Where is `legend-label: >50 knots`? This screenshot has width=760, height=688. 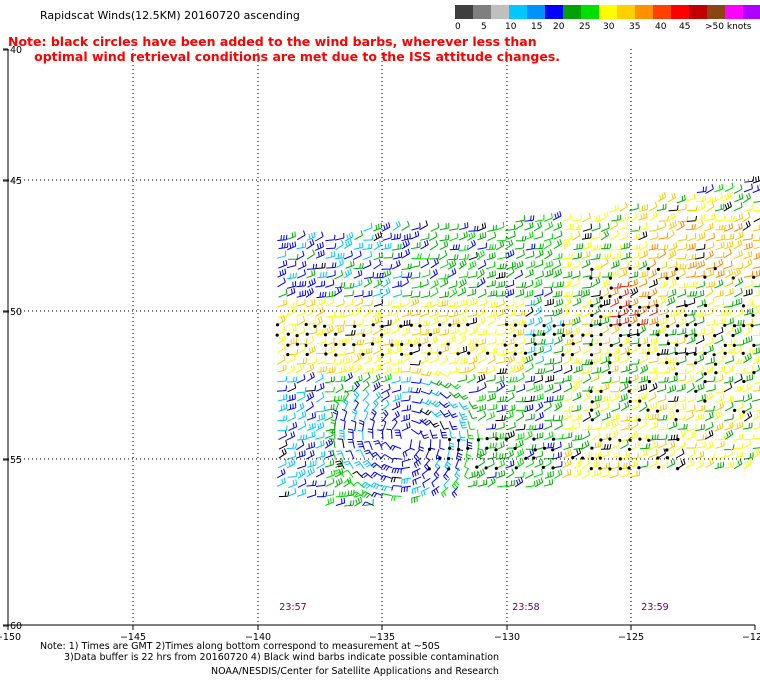 legend-label: >50 knots is located at coordinates (728, 27).